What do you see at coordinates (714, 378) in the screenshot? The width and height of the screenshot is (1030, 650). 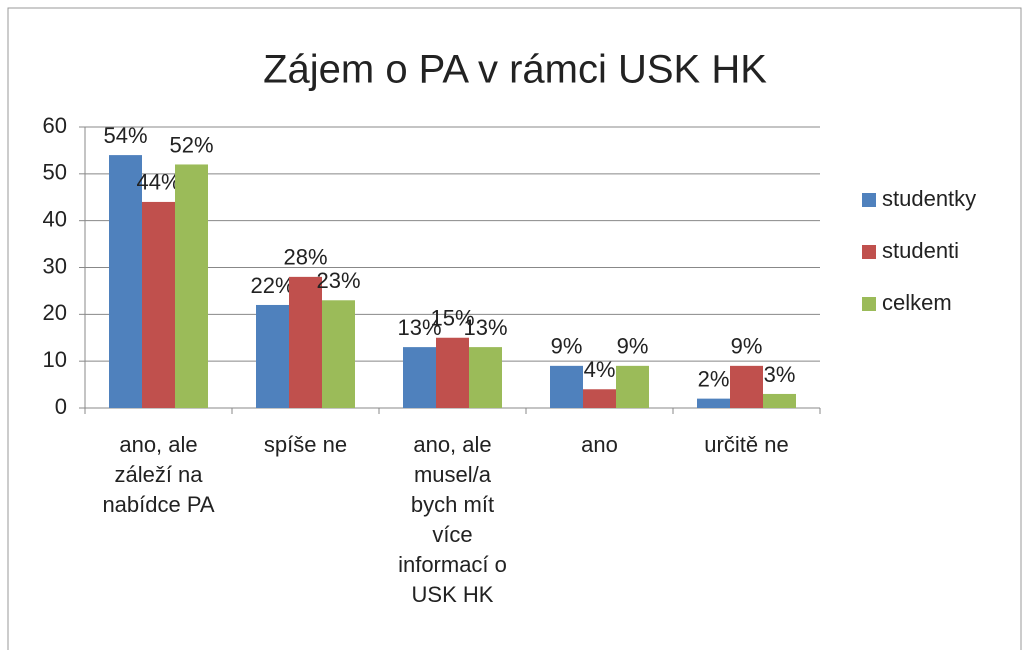 I see `value-label: 2%` at bounding box center [714, 378].